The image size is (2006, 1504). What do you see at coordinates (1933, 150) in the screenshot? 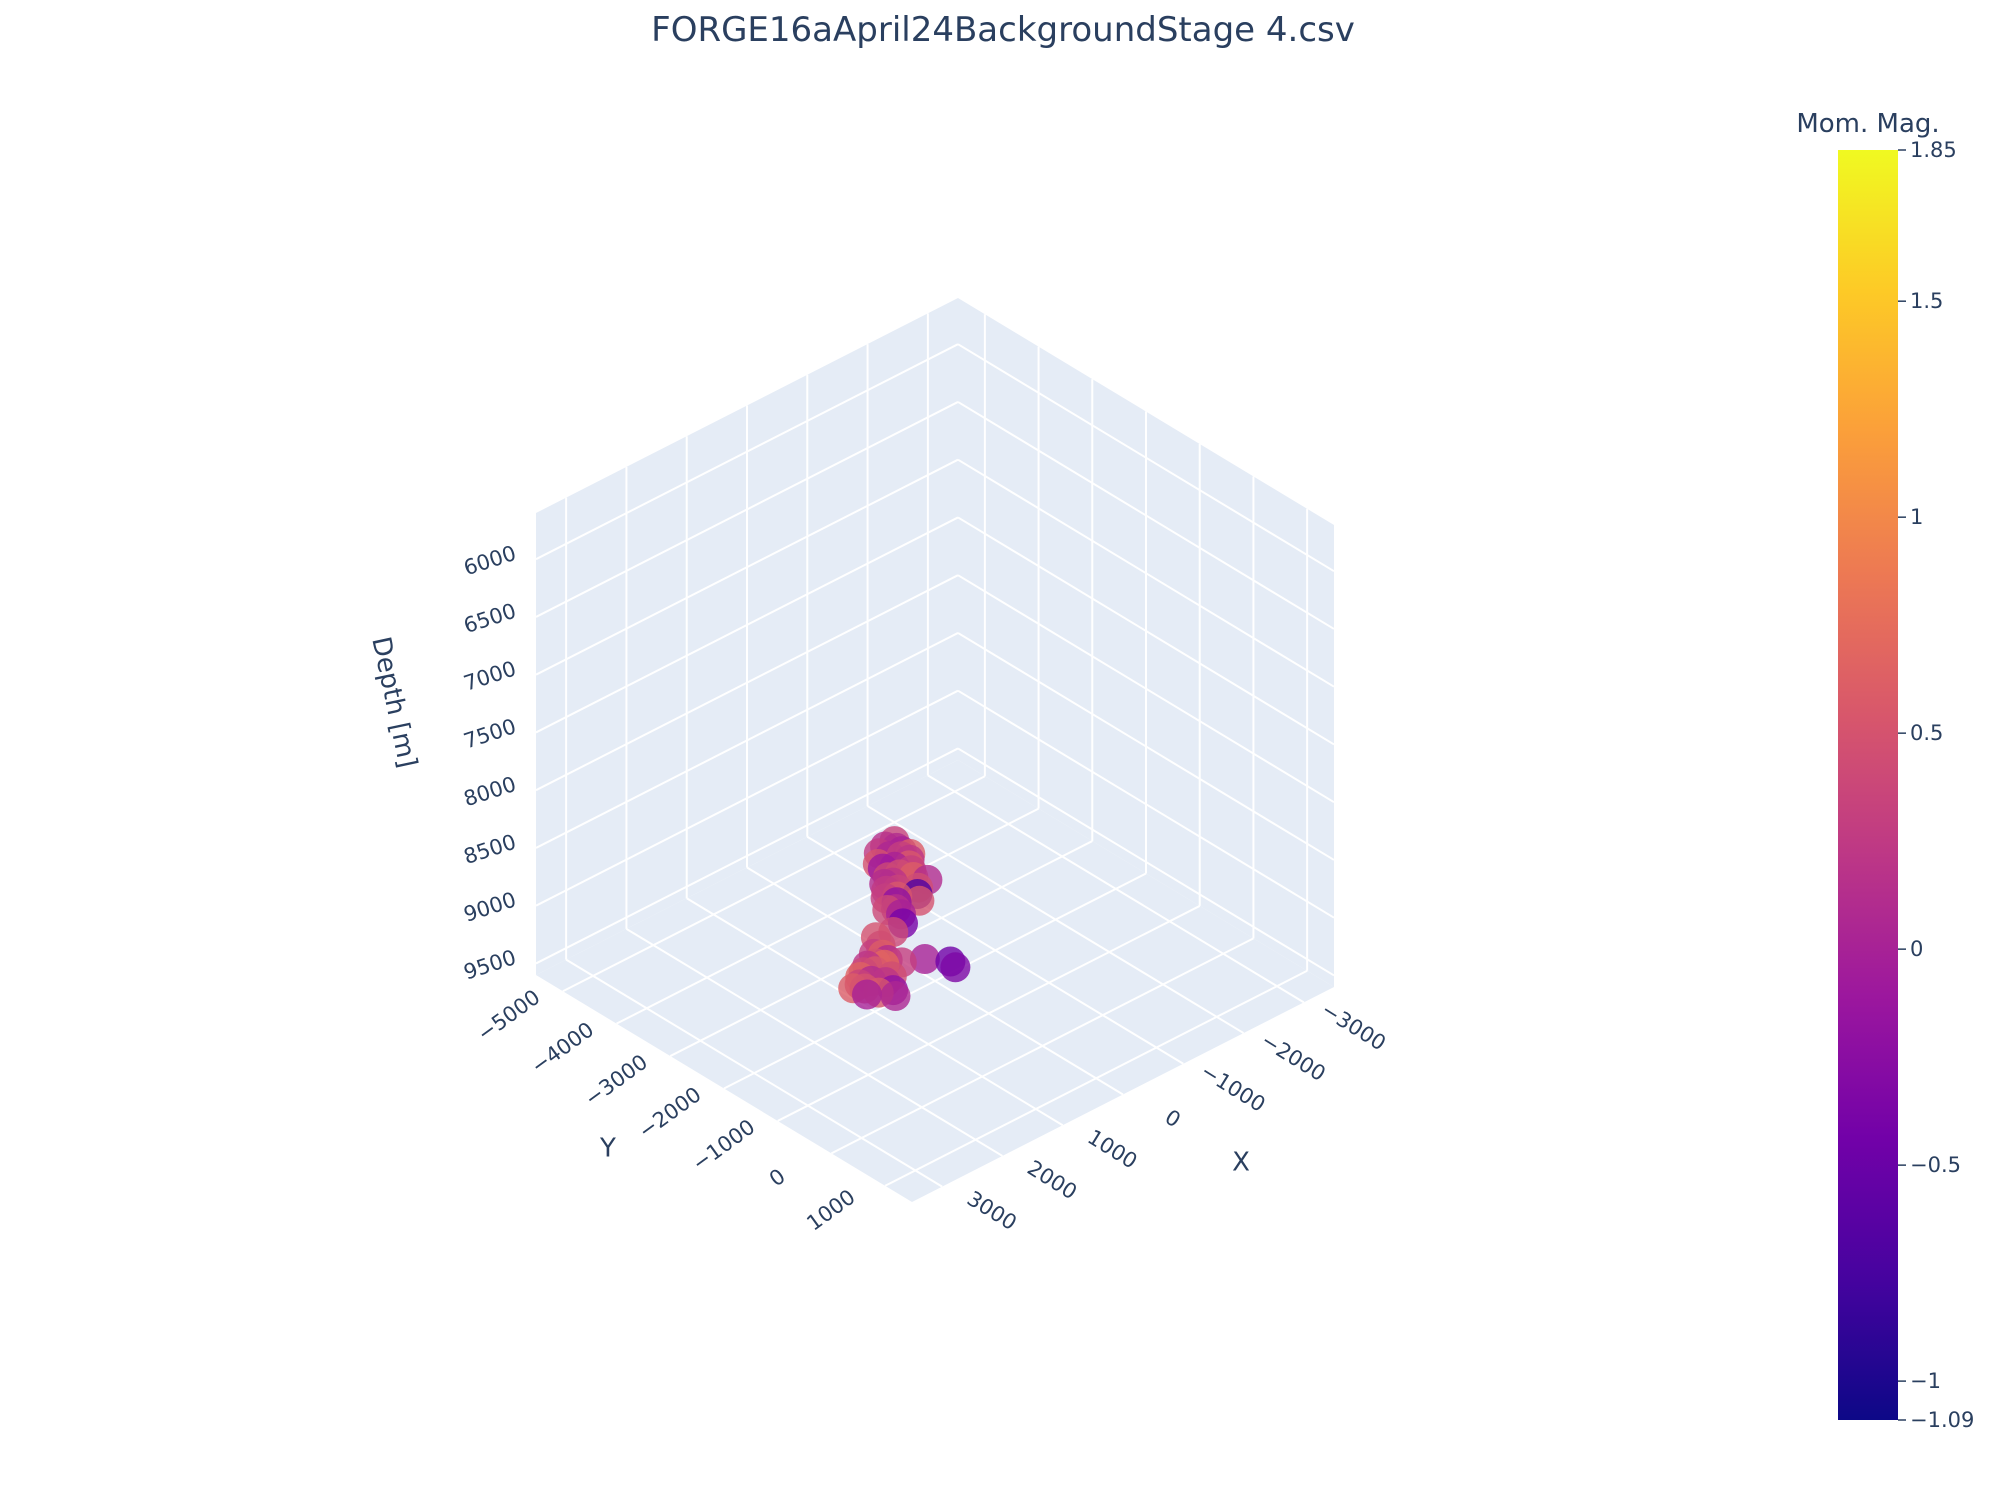
I see `colorbar-tick-label: 1.85` at bounding box center [1933, 150].